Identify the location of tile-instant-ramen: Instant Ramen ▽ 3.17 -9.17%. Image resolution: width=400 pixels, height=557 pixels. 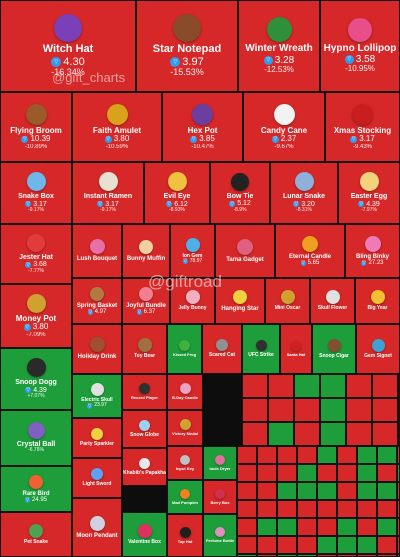
(108, 193).